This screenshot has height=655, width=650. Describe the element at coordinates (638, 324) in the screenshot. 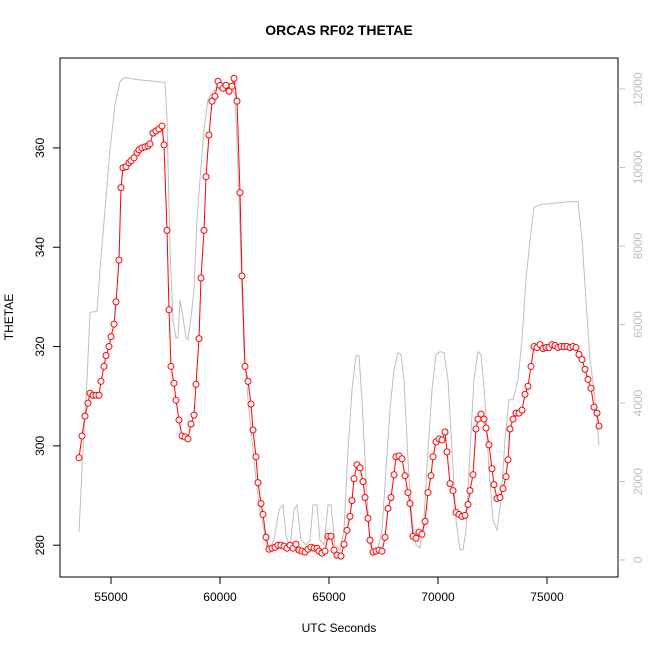

I see `y2-tick-label: 6000` at that location.